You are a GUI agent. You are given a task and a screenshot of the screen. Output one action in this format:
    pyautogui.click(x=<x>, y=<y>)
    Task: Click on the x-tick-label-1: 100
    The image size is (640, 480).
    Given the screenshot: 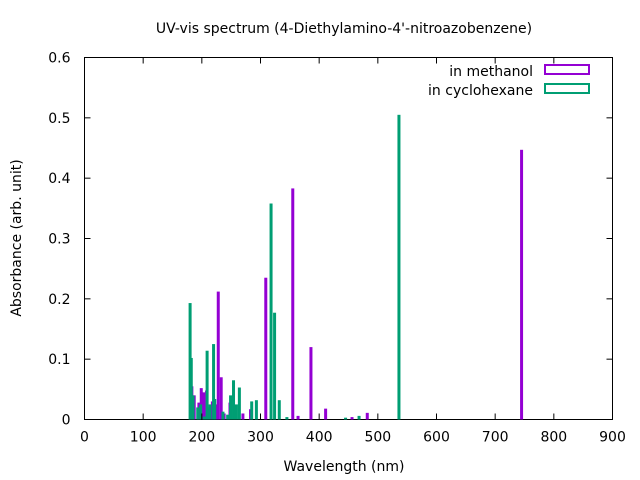 What is the action you would take?
    pyautogui.click(x=143, y=438)
    